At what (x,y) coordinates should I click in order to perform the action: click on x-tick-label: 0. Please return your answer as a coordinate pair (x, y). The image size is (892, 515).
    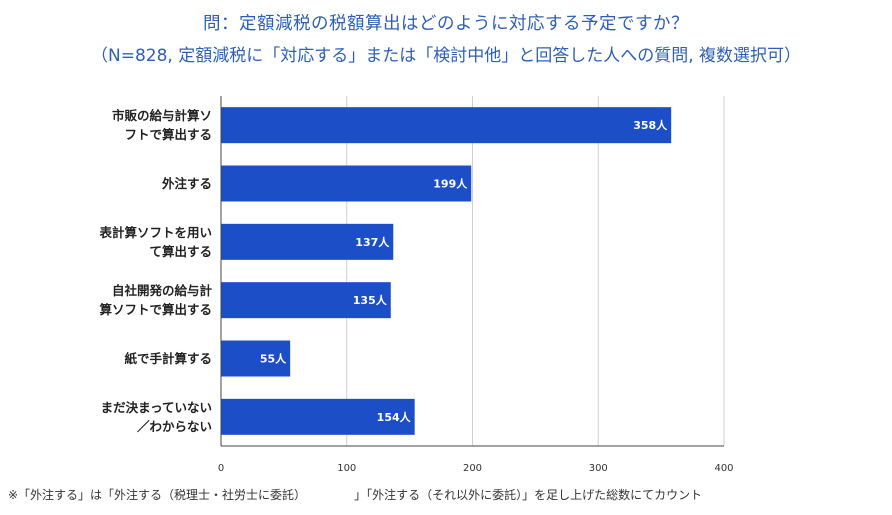
    Looking at the image, I should click on (221, 468).